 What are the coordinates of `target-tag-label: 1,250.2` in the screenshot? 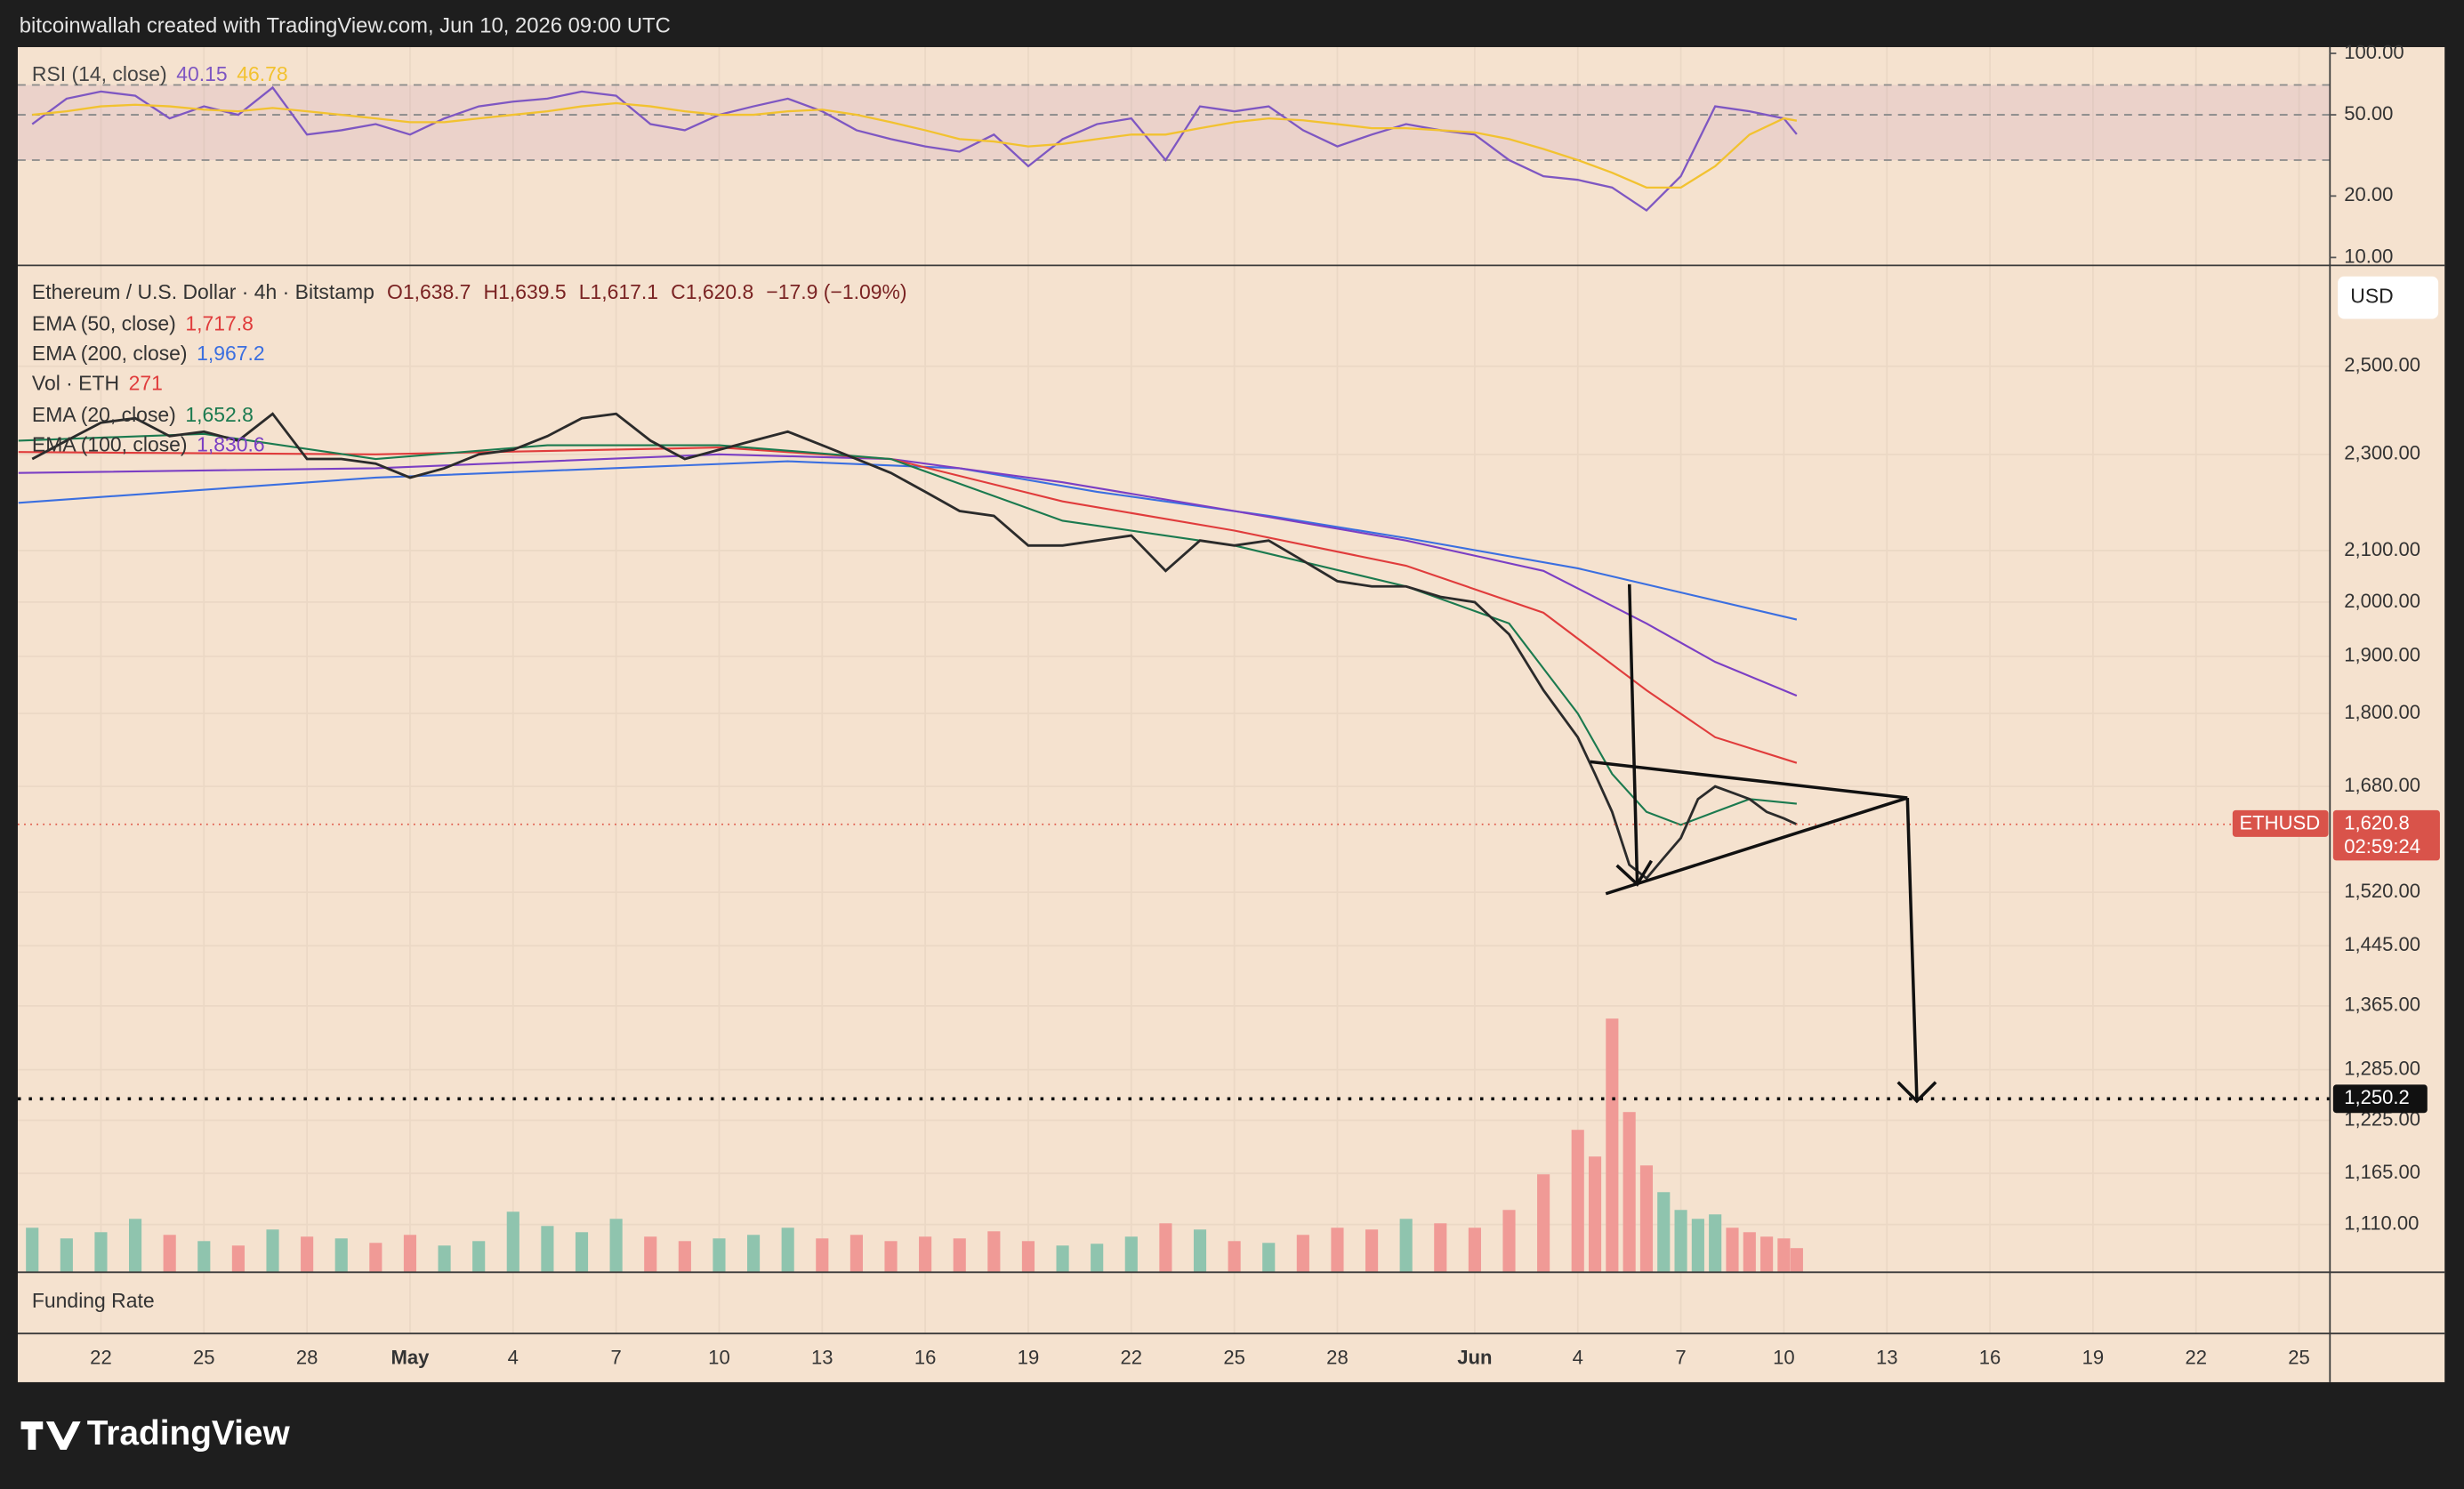 It's located at (2377, 1097).